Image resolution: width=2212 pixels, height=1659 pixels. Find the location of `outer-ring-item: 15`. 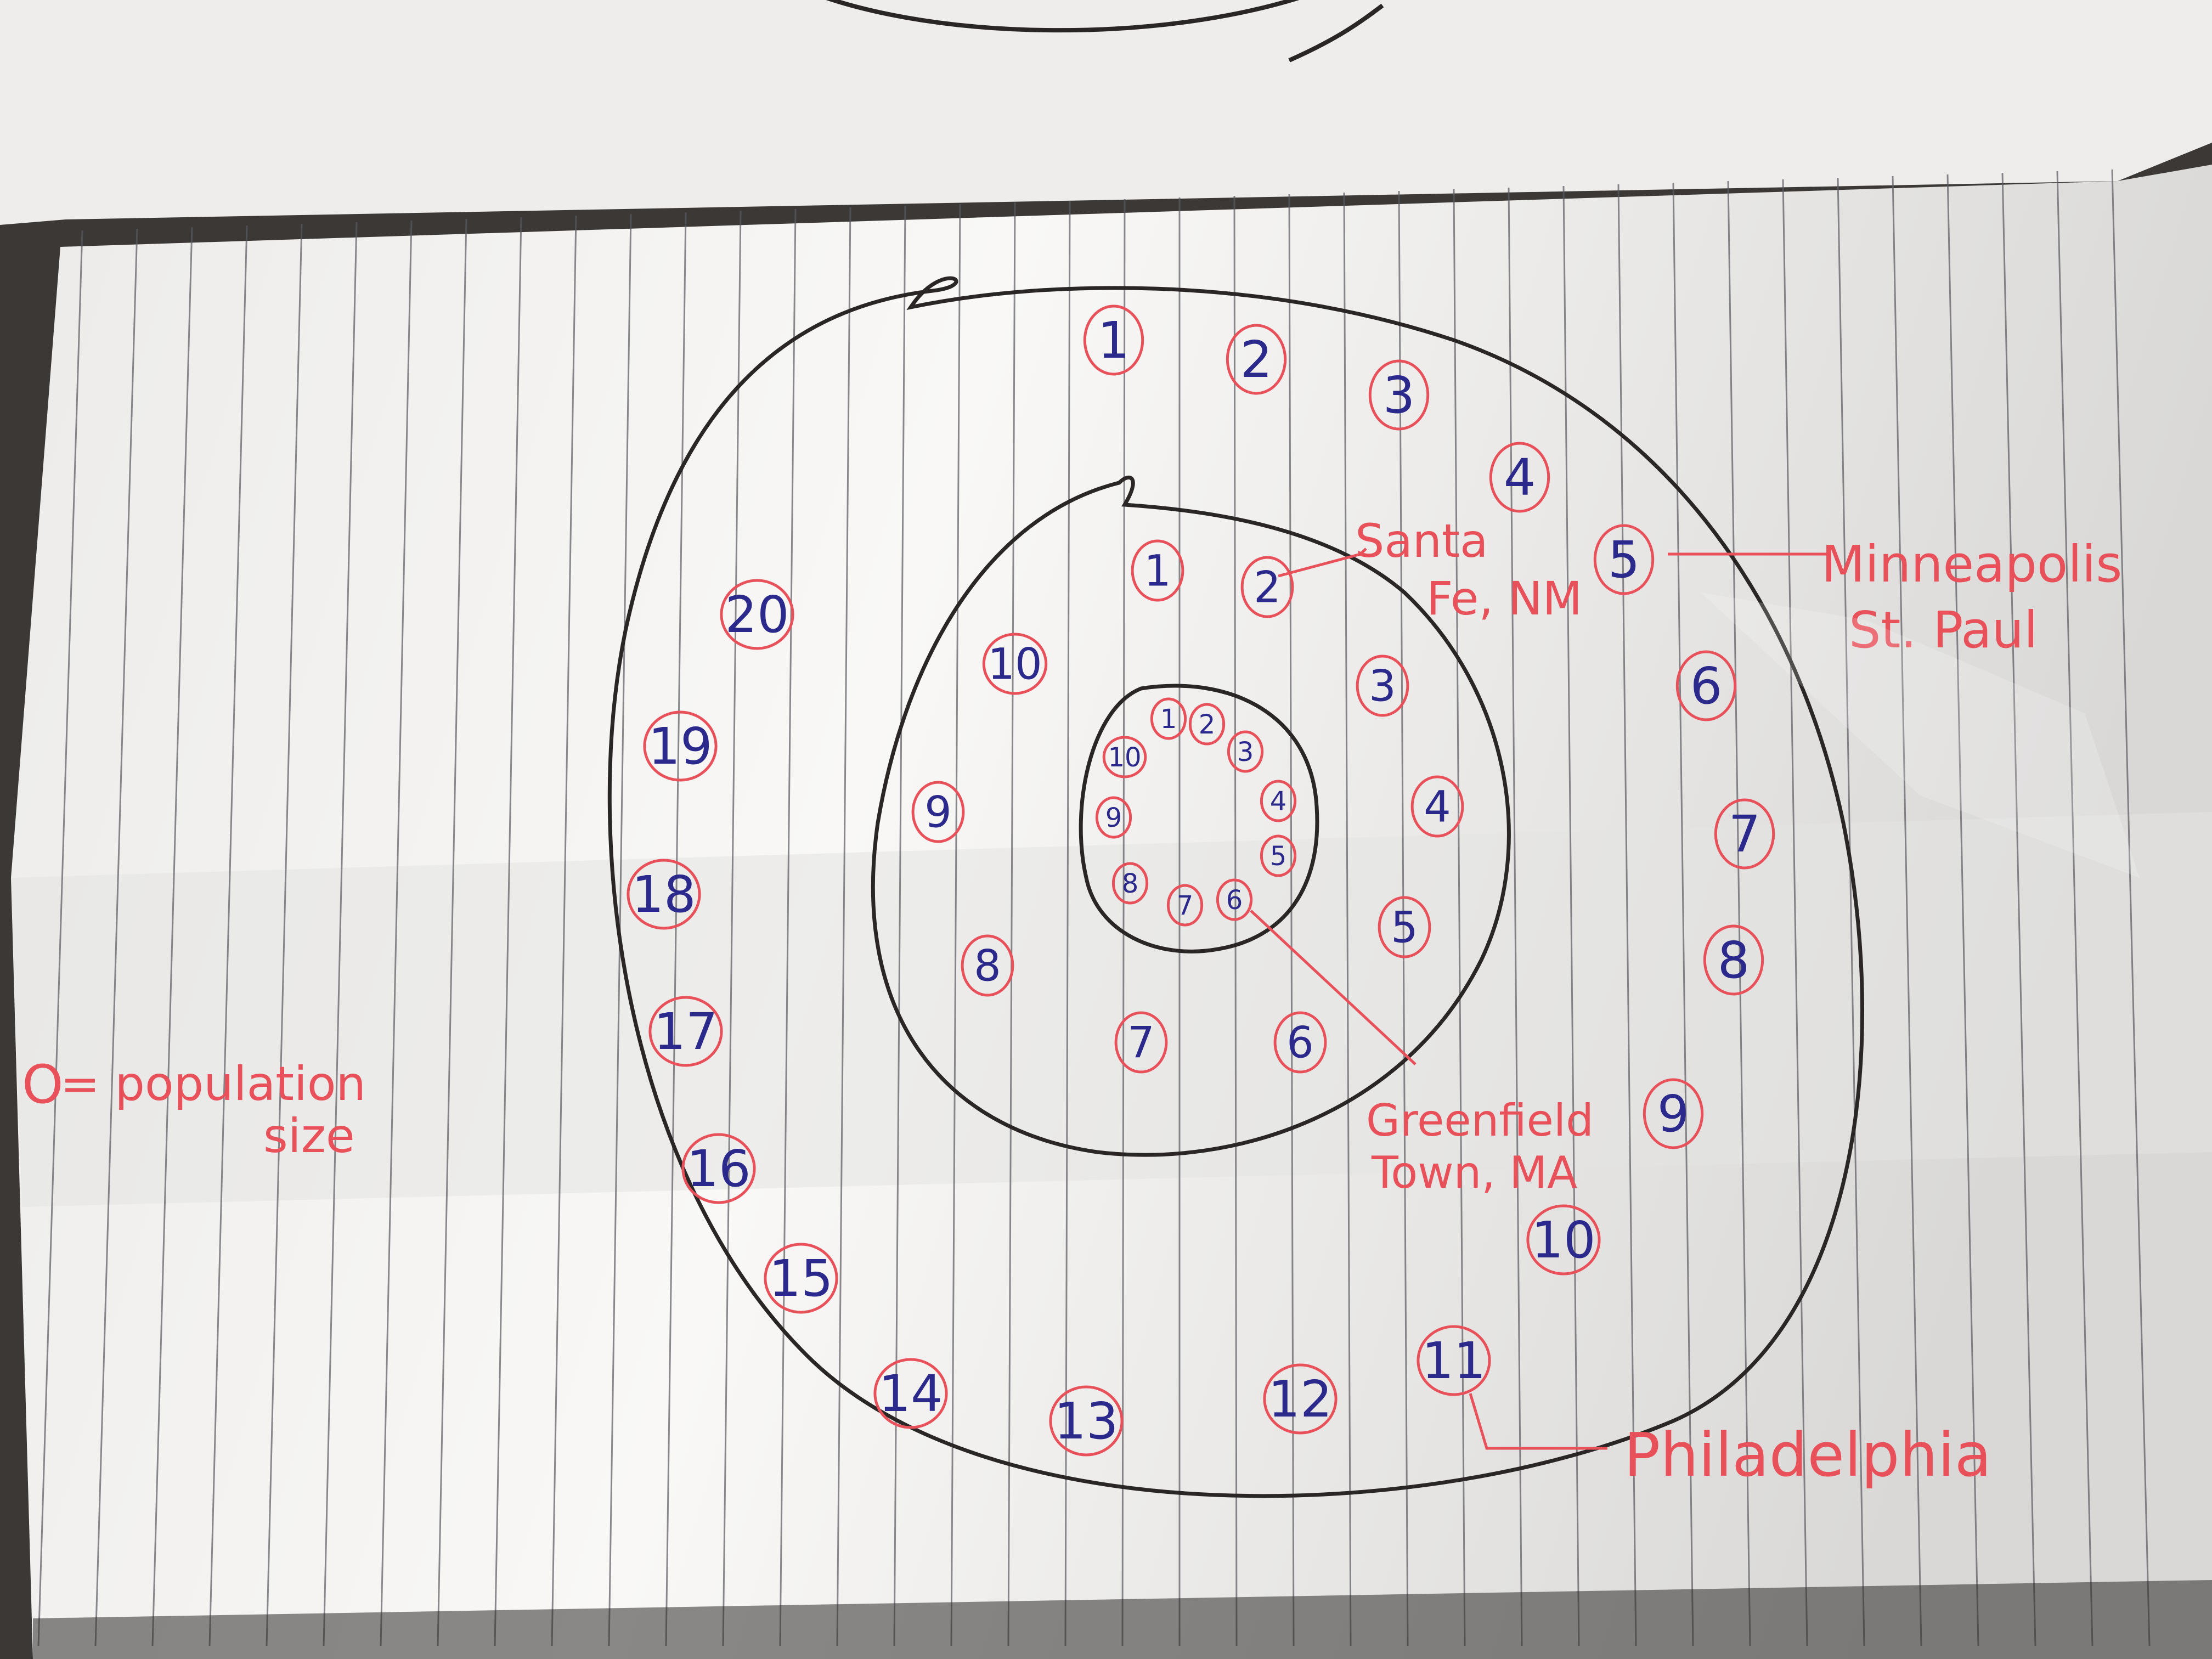

outer-ring-item: 15 is located at coordinates (801, 1279).